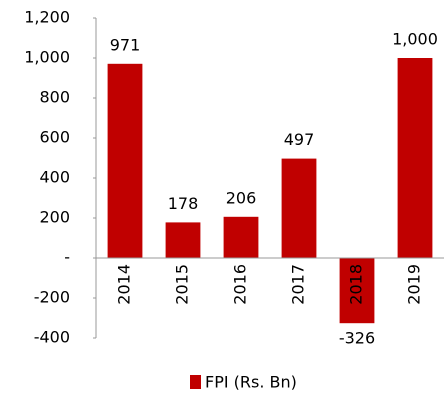  What do you see at coordinates (54, 137) in the screenshot?
I see `y-tick-label: 600` at bounding box center [54, 137].